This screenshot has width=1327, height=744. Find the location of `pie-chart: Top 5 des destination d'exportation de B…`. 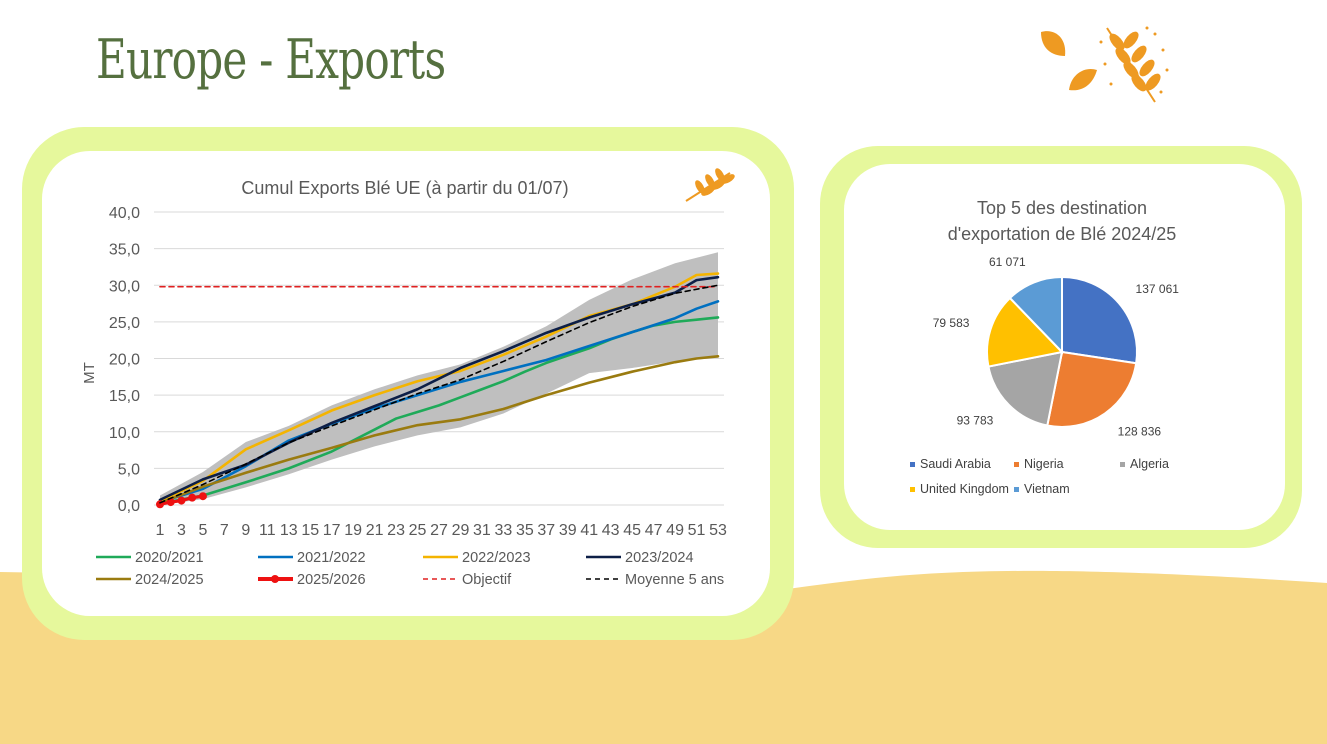

pie-chart: Top 5 des destination d'exportation de B… is located at coordinates (1045, 347).